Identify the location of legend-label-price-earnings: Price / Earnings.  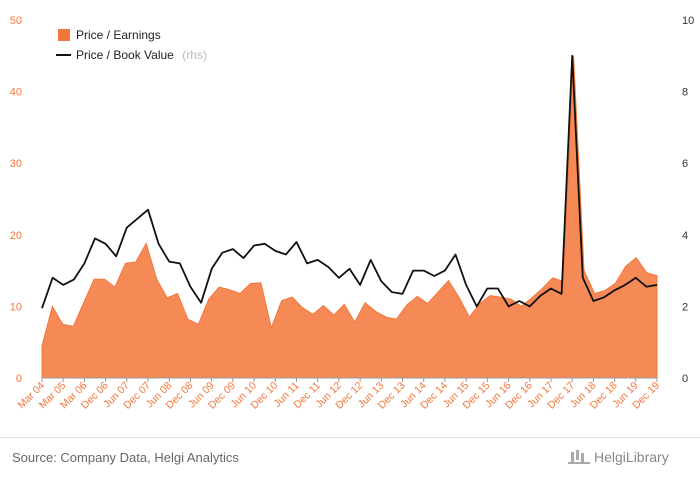
(118, 35).